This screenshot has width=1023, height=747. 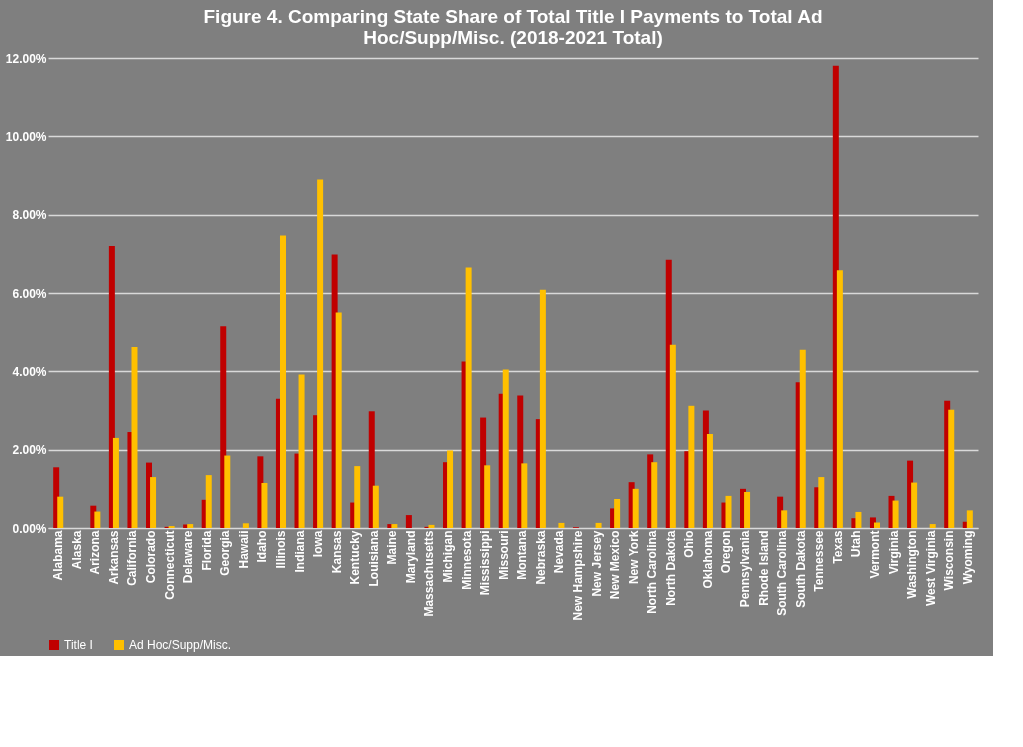 I want to click on x-tick-label: Oregon, so click(x=726, y=552).